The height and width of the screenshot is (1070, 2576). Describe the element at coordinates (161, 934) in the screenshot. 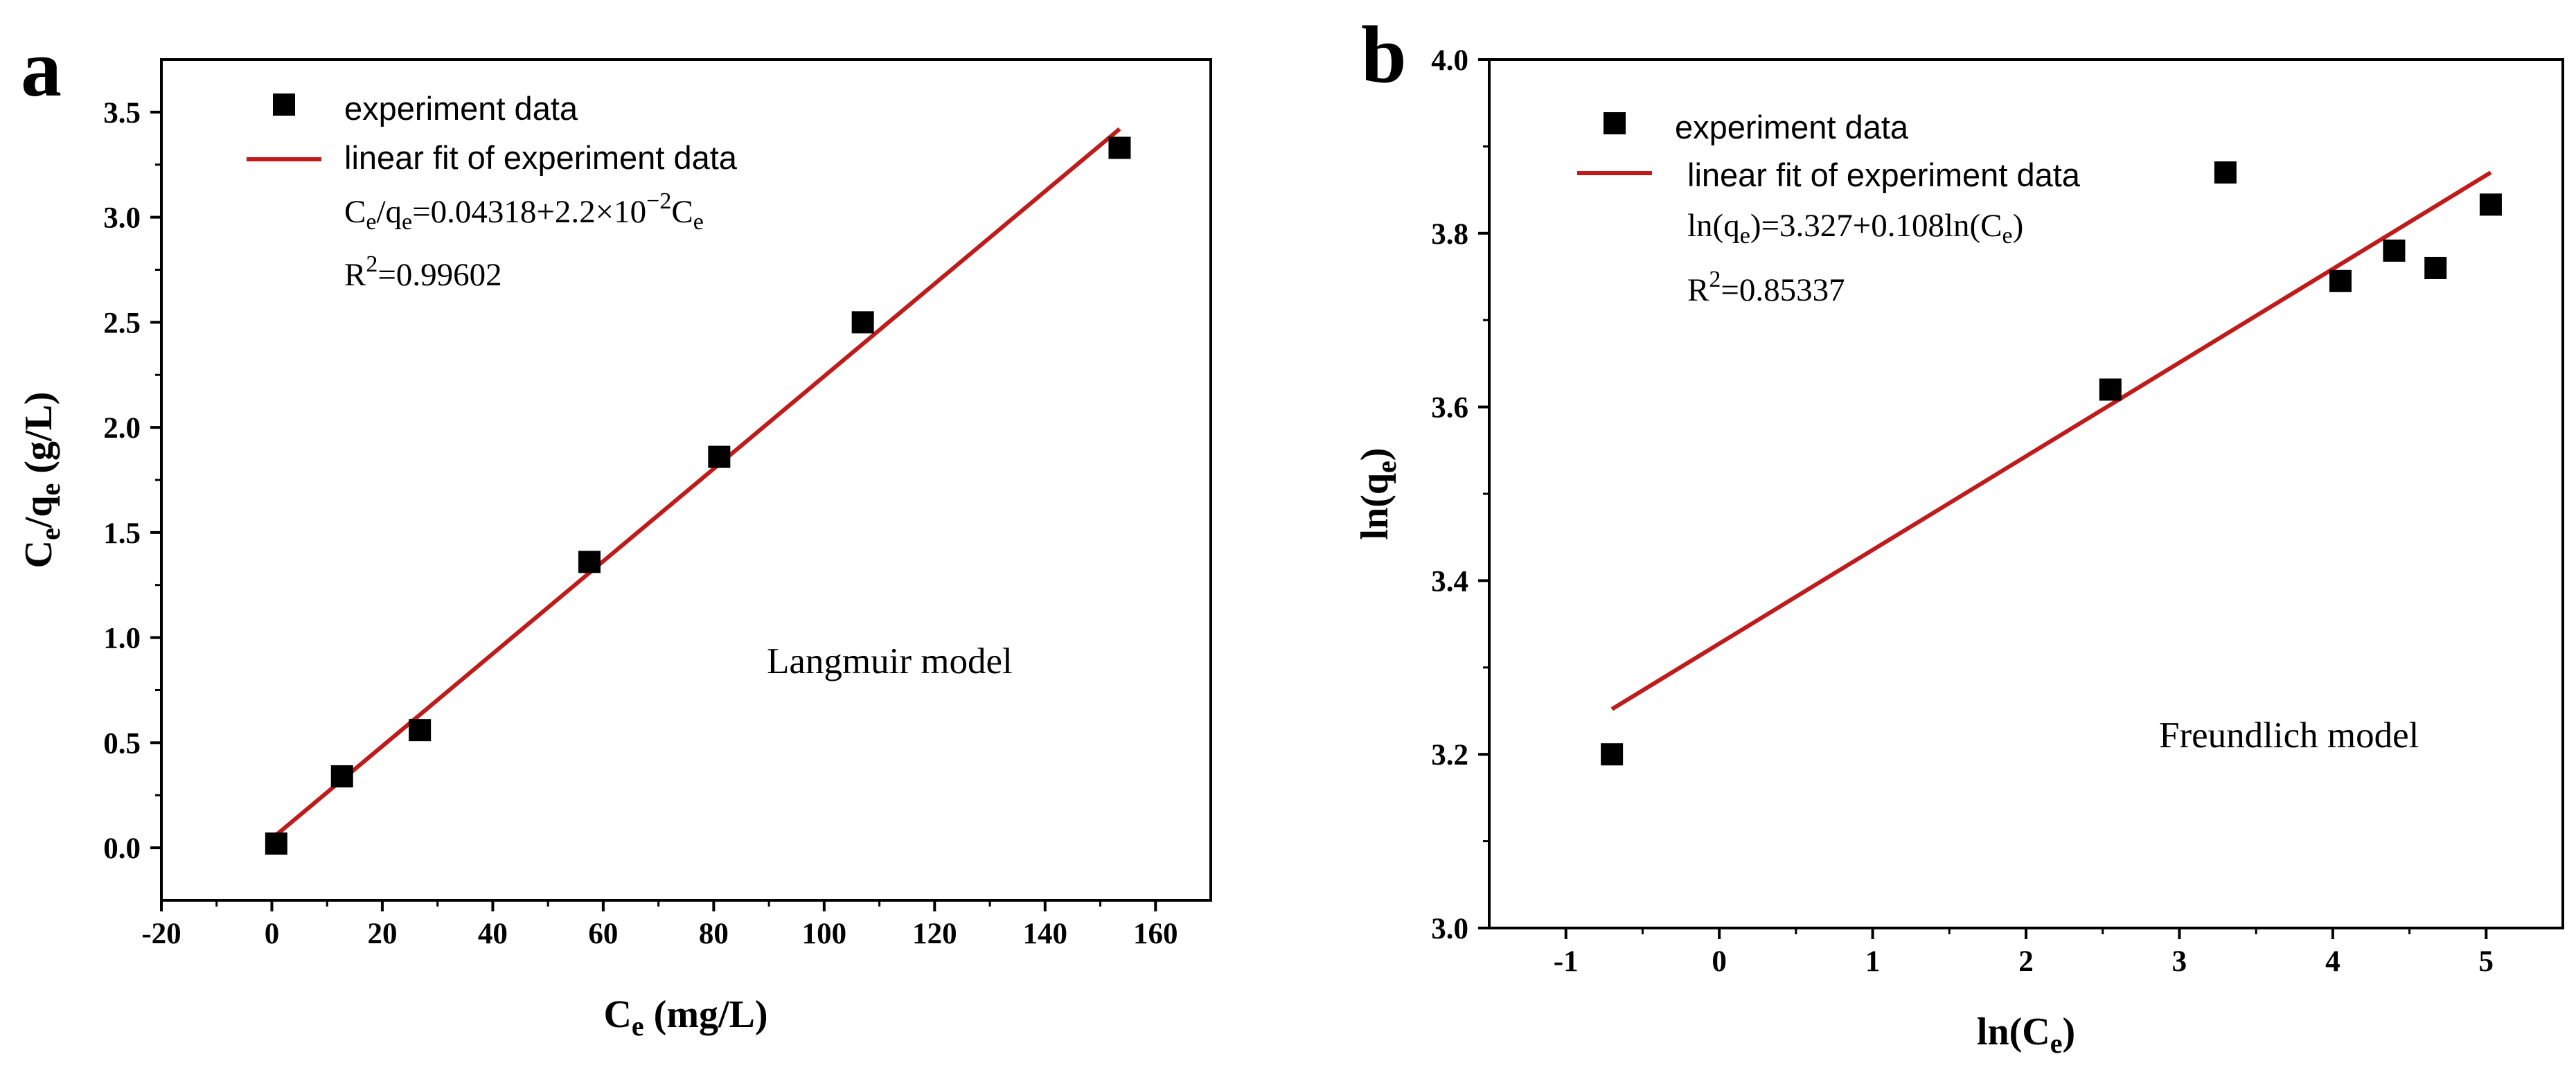

I see `x-tick-label: -20` at that location.